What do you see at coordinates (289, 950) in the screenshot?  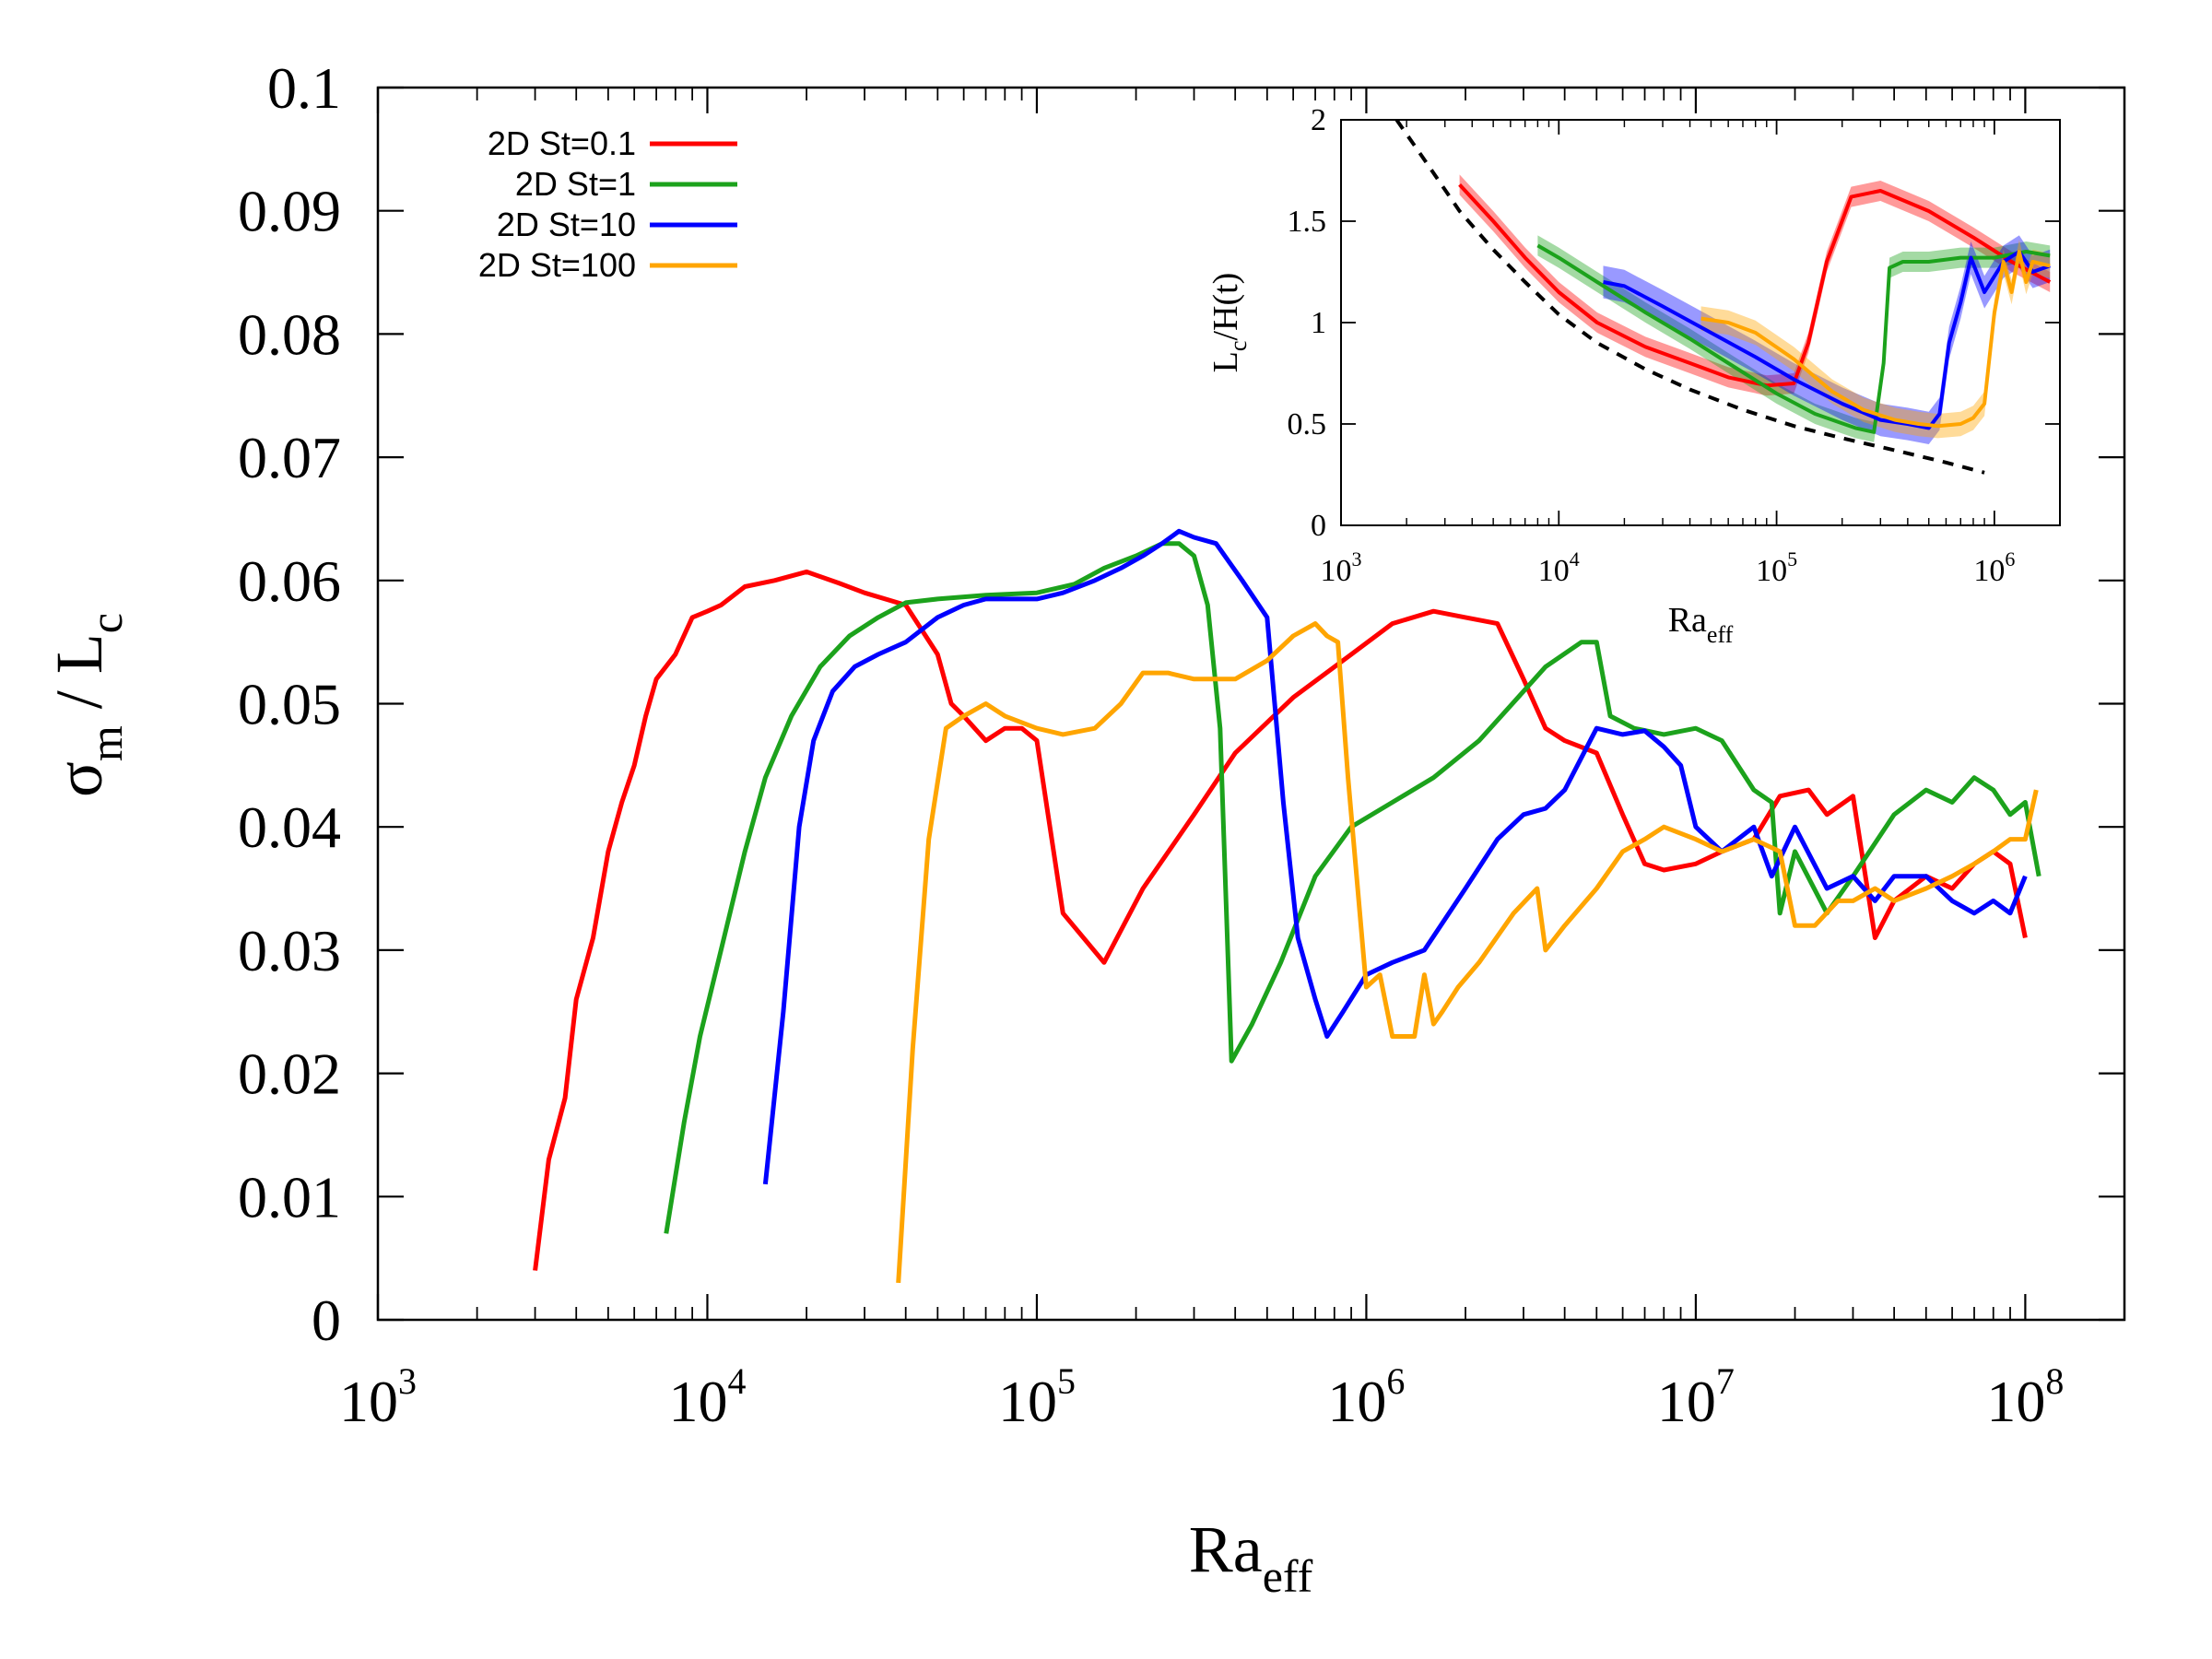 I see `y-tick-label: 0.03` at bounding box center [289, 950].